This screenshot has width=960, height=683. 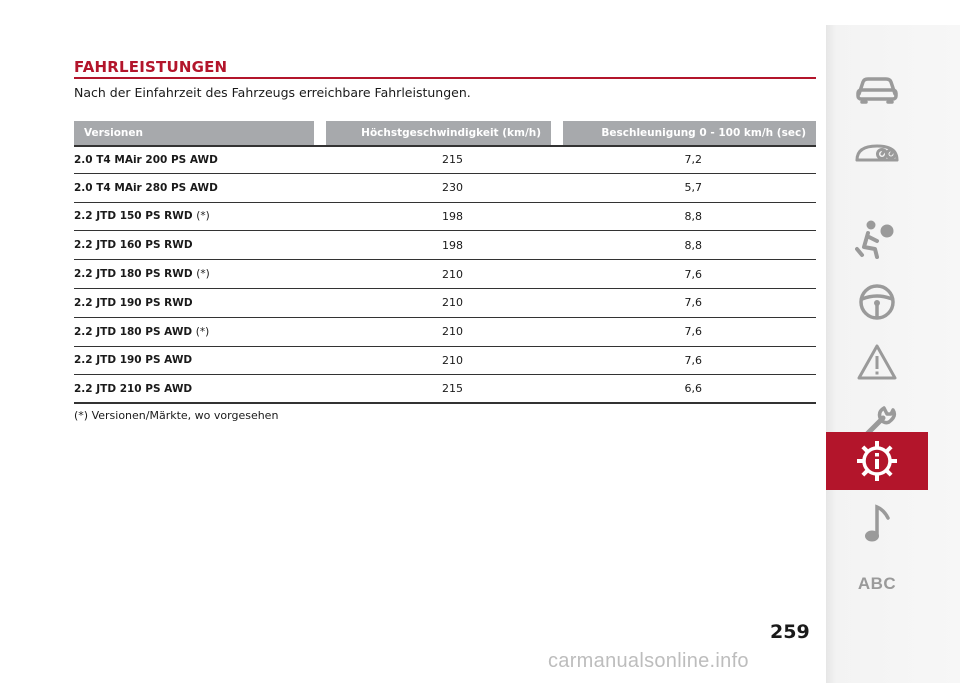 I want to click on watermark: carmanualsonline.info, so click(x=648, y=661).